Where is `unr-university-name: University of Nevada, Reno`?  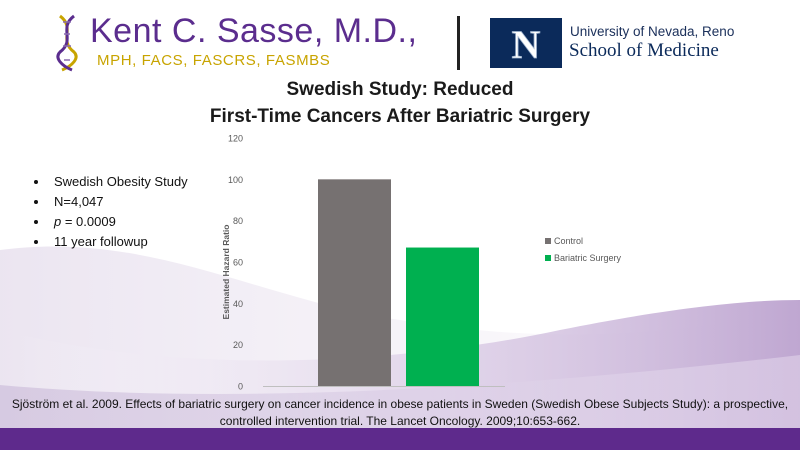
unr-university-name: University of Nevada, Reno is located at coordinates (652, 31).